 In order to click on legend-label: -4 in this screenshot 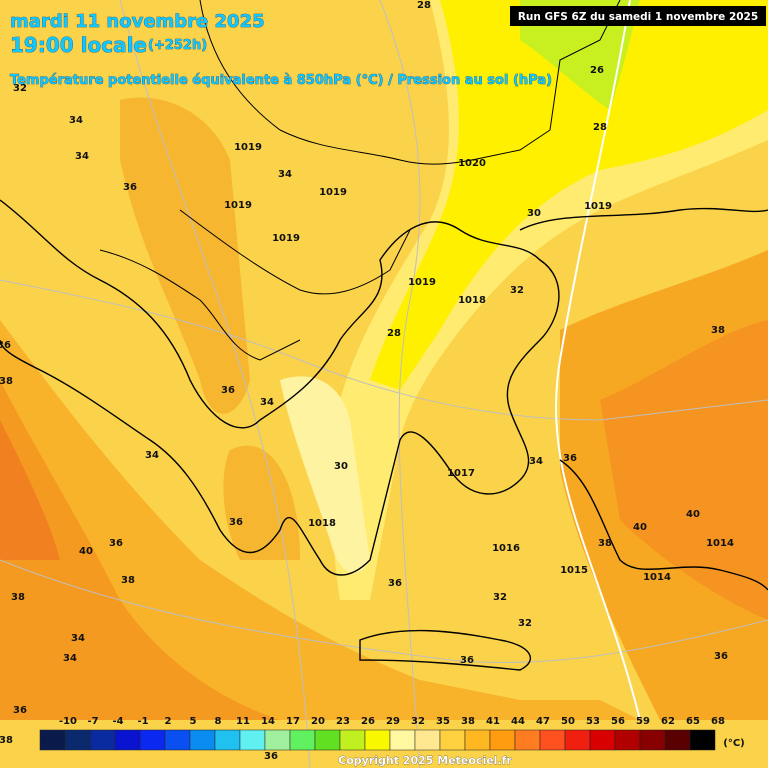, I will do `click(117, 721)`.